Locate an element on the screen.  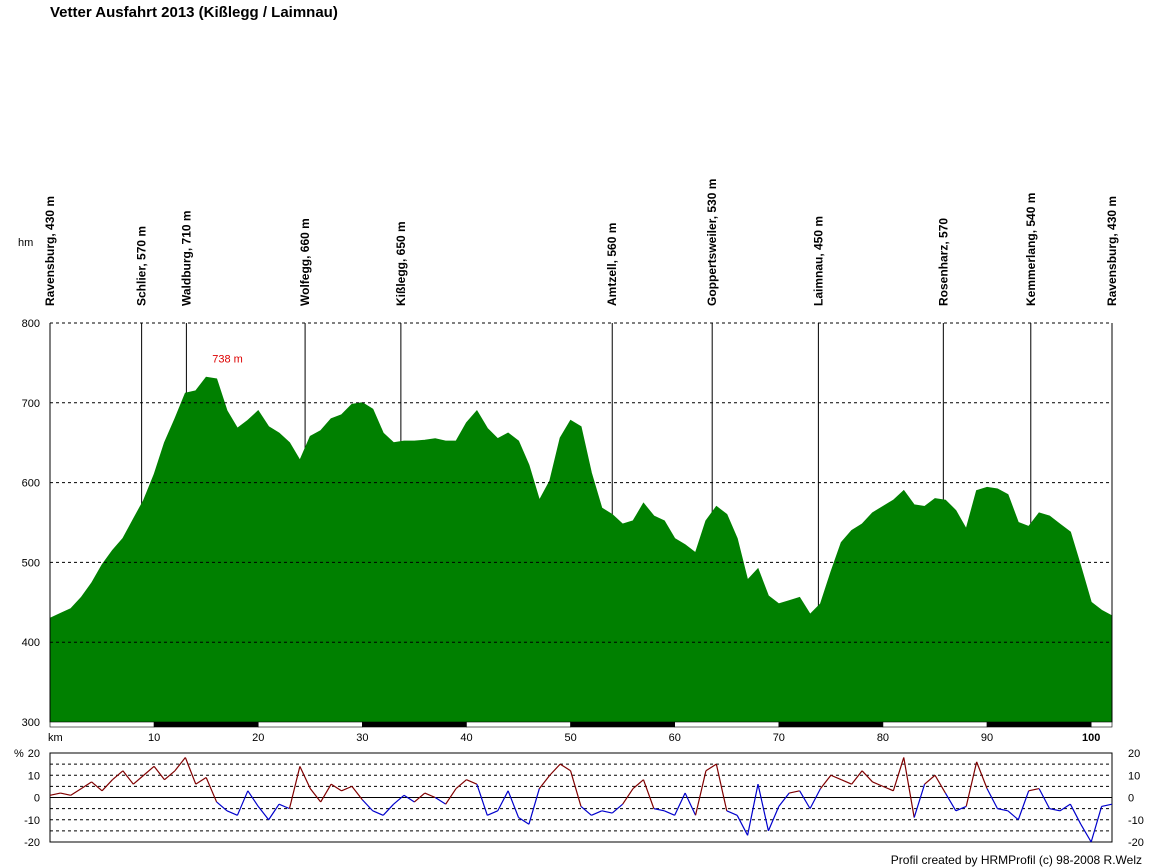
x-tick-label: 60 is located at coordinates (675, 738).